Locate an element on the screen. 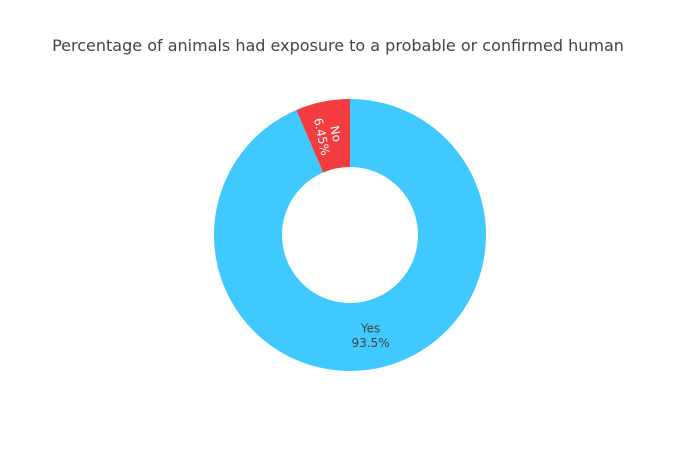  slice-percent-yes: 93.5% is located at coordinates (370, 343).